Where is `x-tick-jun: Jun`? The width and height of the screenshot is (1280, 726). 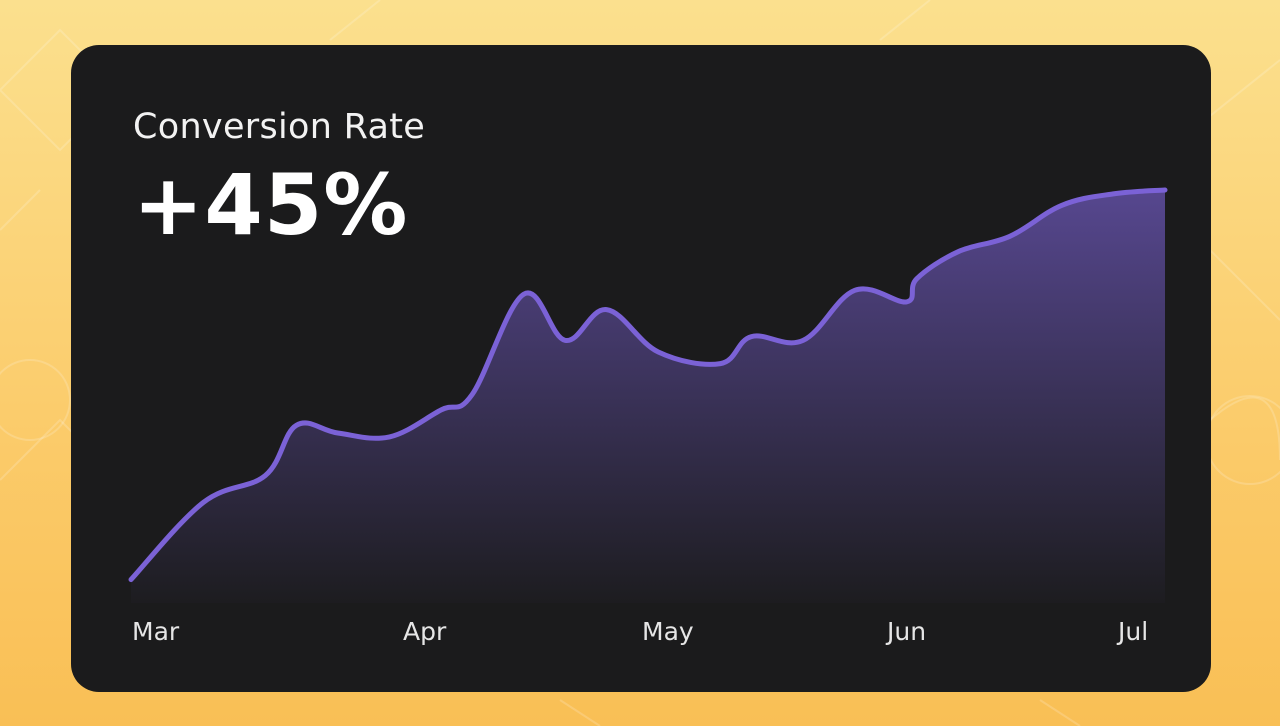
x-tick-jun: Jun is located at coordinates (905, 631).